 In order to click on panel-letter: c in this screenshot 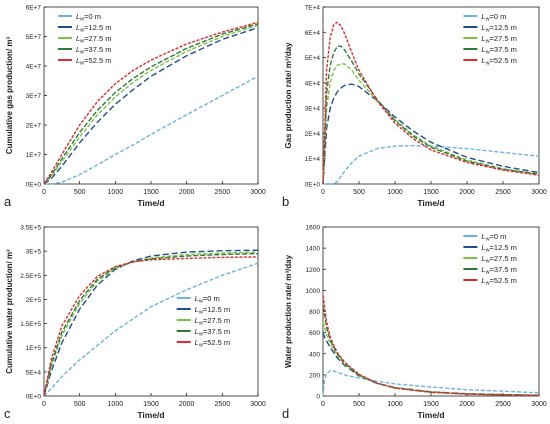, I will do `click(7, 413)`.